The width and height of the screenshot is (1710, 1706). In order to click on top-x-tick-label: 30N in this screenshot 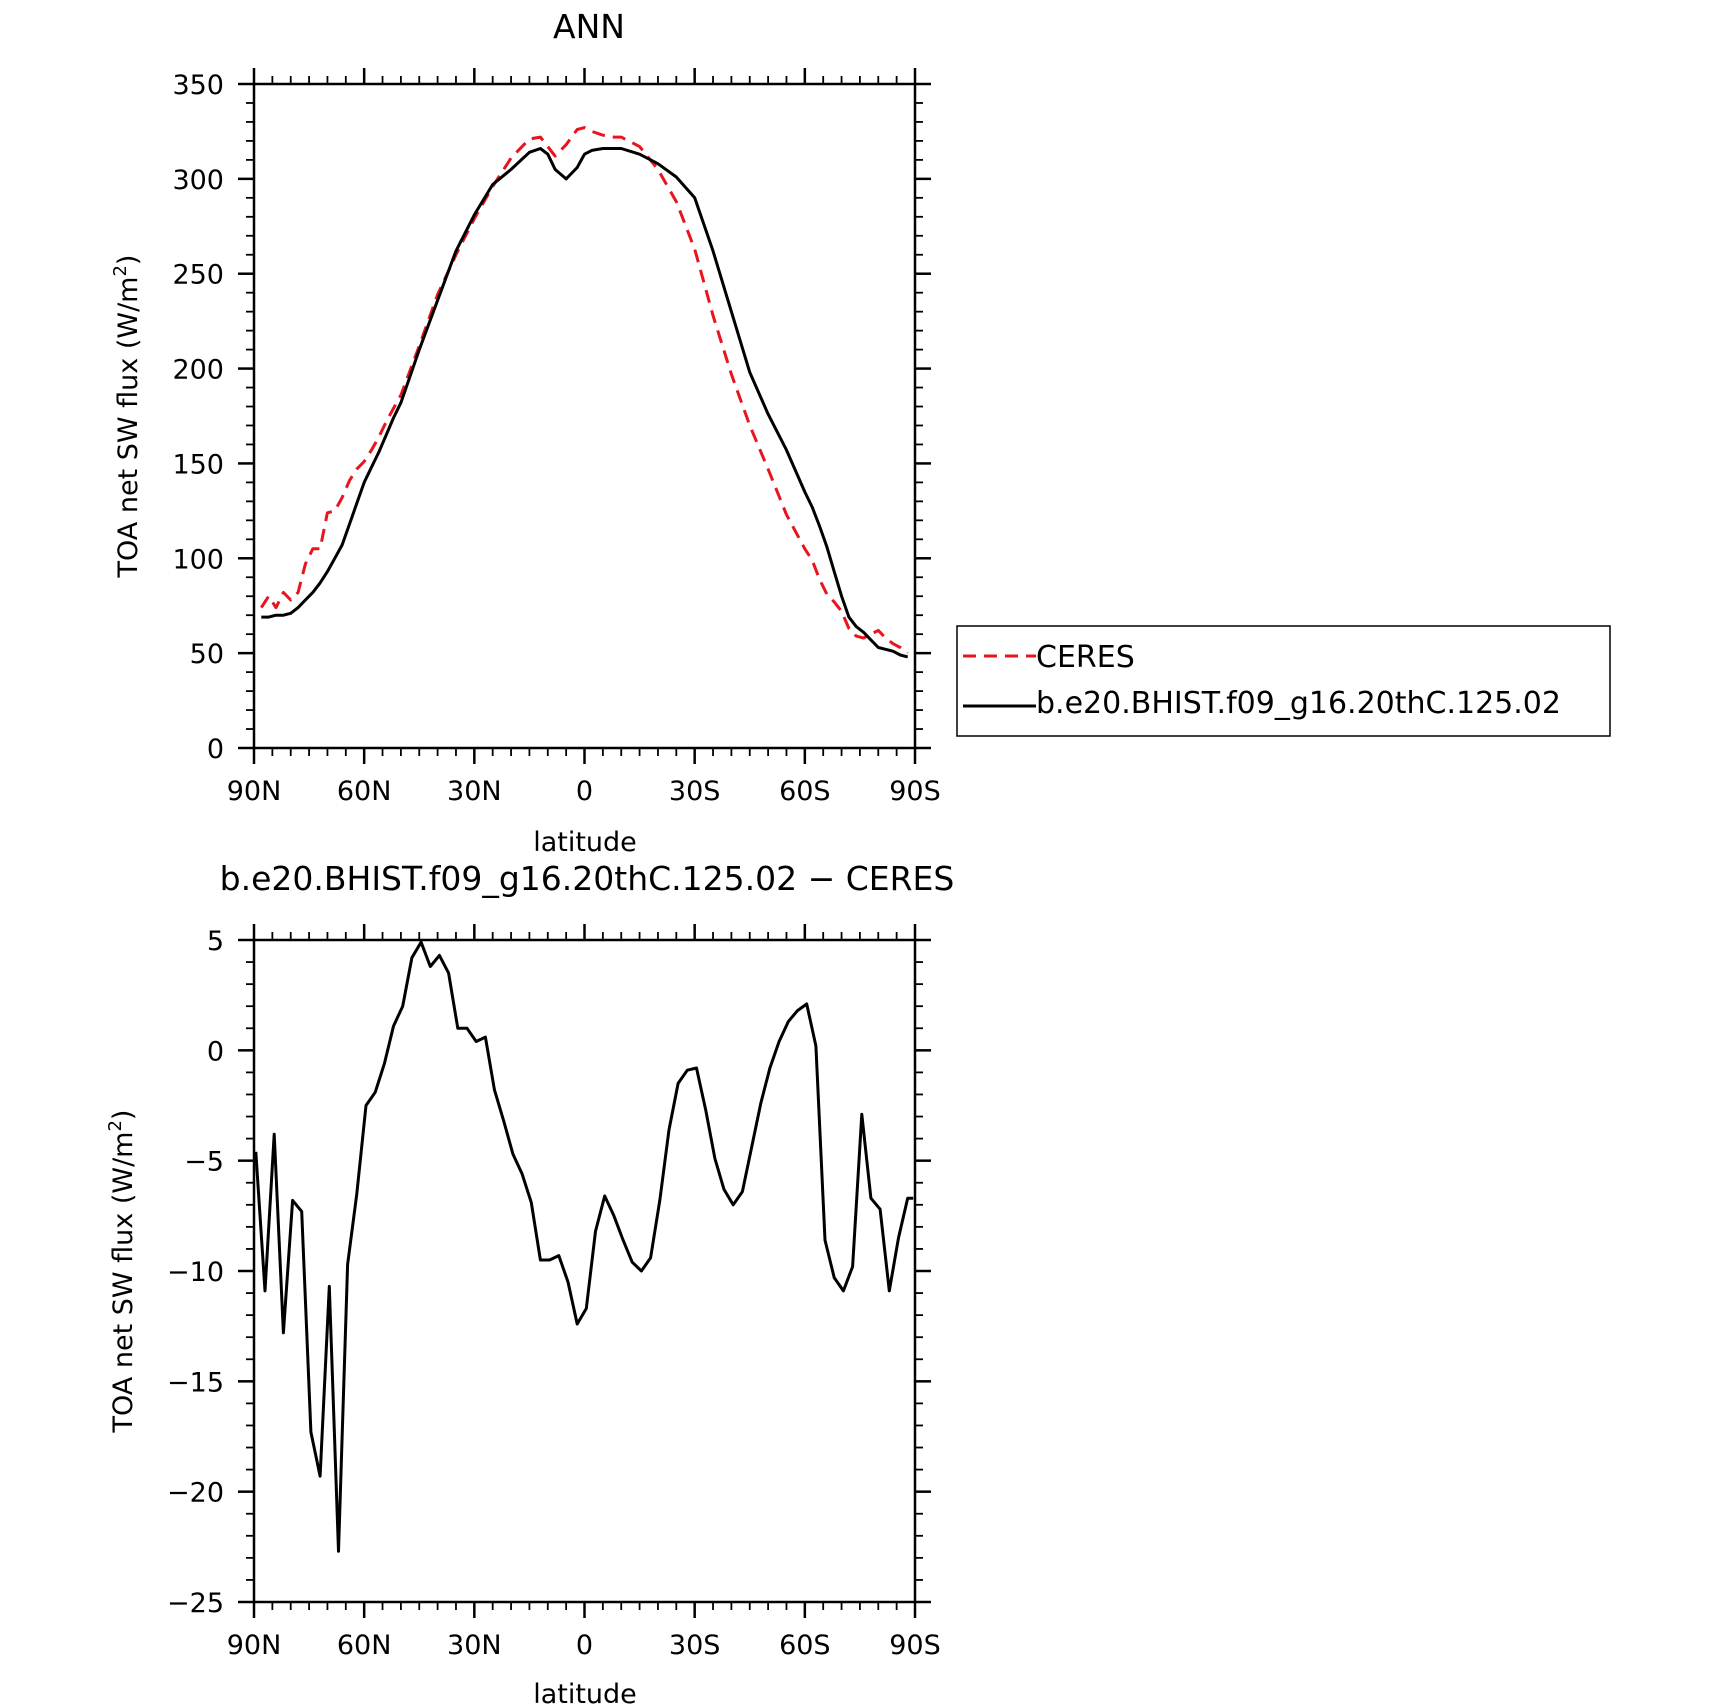, I will do `click(474, 791)`.